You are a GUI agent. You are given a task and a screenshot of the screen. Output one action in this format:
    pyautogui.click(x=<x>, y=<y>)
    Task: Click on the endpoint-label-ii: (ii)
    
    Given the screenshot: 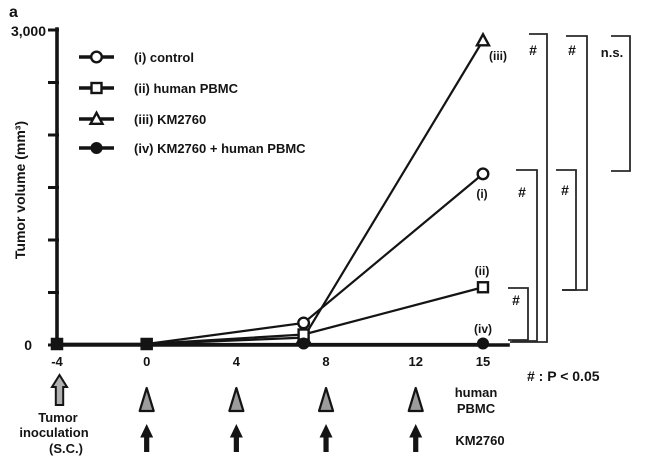 What is the action you would take?
    pyautogui.click(x=482, y=271)
    